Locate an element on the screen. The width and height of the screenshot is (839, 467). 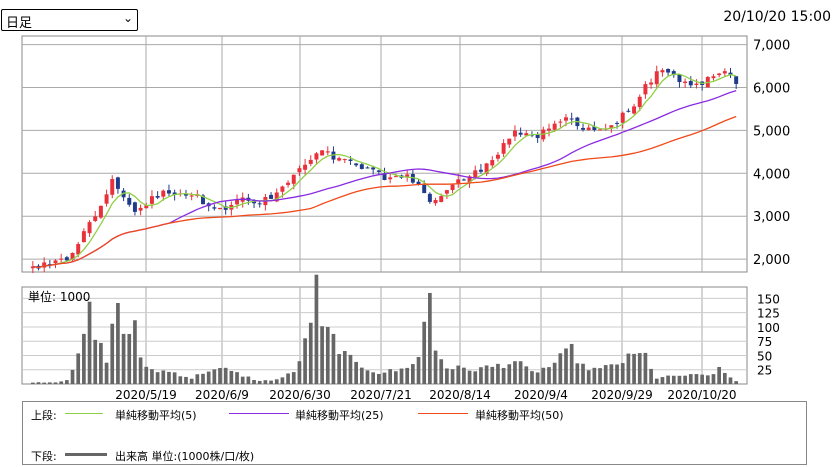
legend-upper-label: 上段: is located at coordinates (44, 415).